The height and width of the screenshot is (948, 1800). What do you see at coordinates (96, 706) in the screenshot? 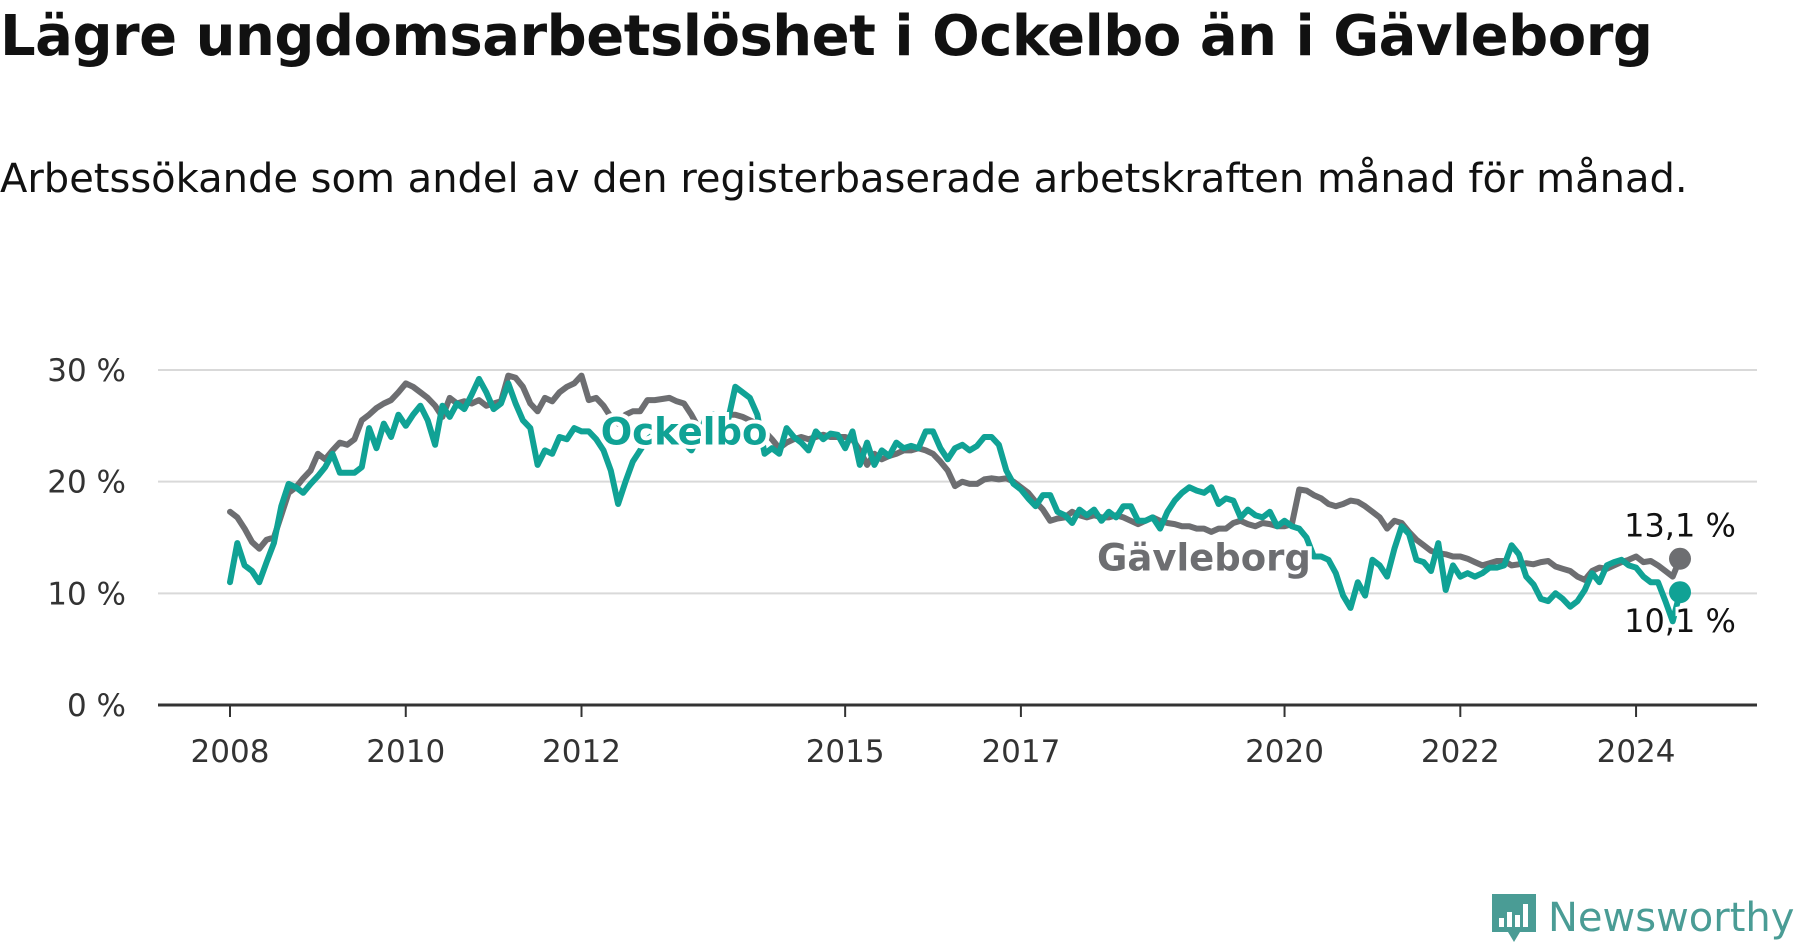
I see `y-tick-label: 0 %` at bounding box center [96, 706].